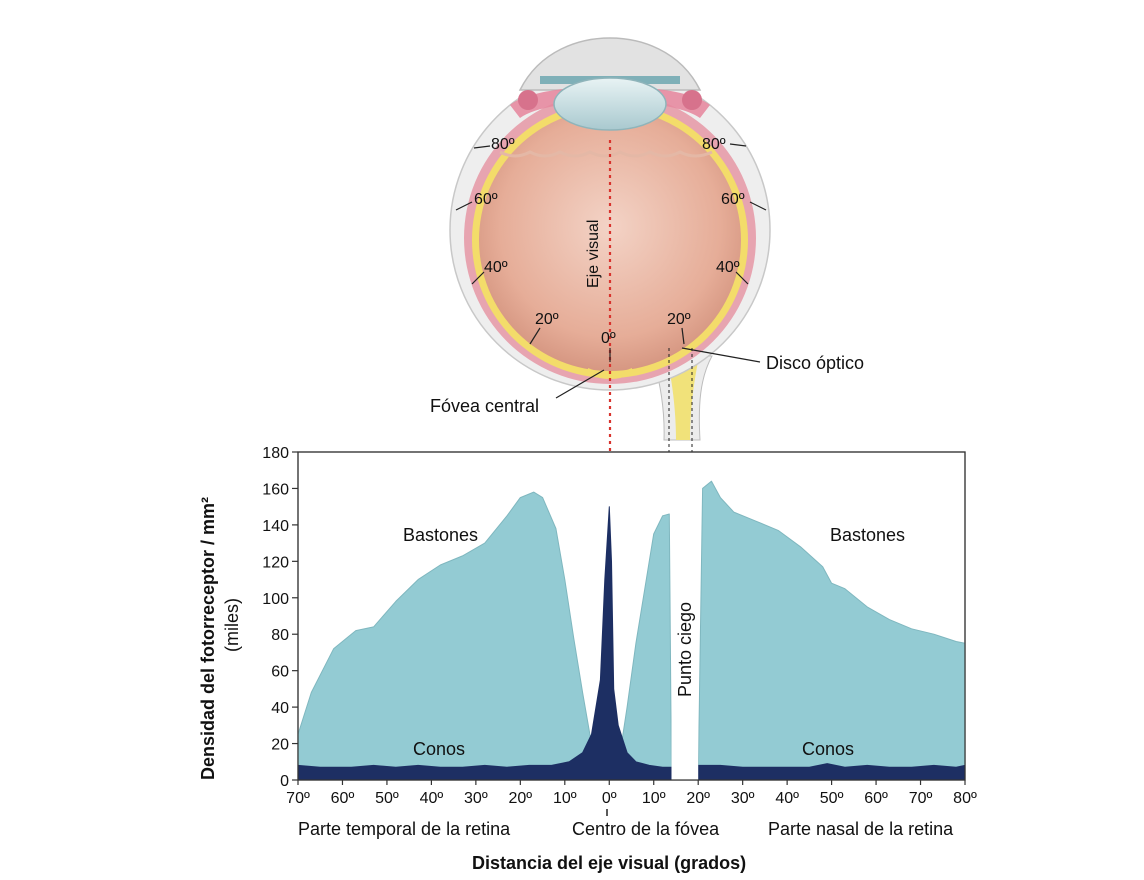 The height and width of the screenshot is (880, 1144). What do you see at coordinates (208, 638) in the screenshot?
I see `y-axis-title: Densidad del fotorreceptor / mm²` at bounding box center [208, 638].